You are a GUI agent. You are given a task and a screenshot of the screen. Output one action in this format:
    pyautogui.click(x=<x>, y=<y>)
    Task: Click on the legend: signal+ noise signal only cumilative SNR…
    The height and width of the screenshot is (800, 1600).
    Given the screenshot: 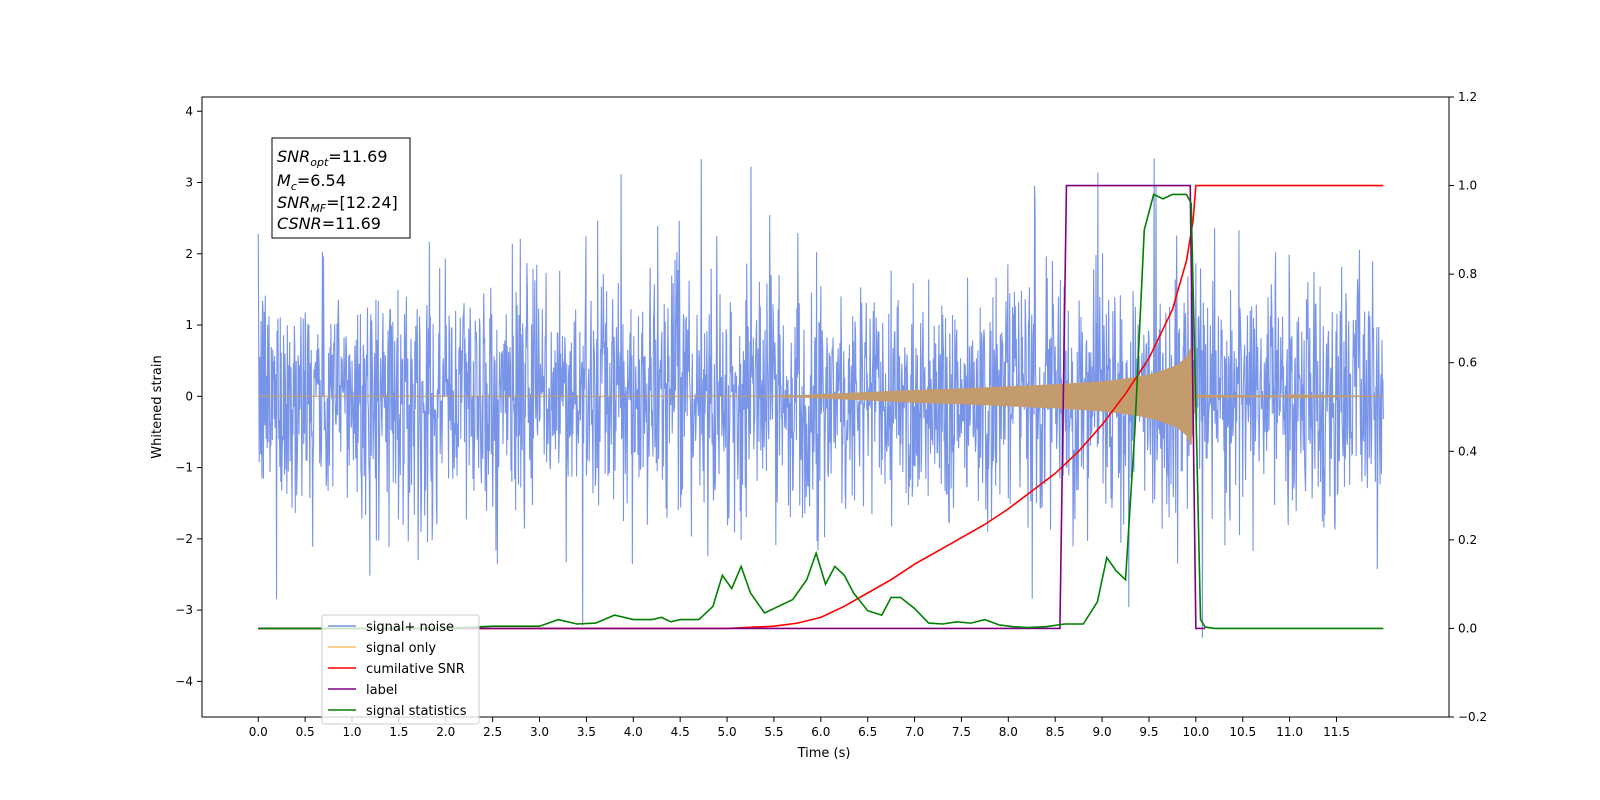 What is the action you would take?
    pyautogui.click(x=400, y=669)
    